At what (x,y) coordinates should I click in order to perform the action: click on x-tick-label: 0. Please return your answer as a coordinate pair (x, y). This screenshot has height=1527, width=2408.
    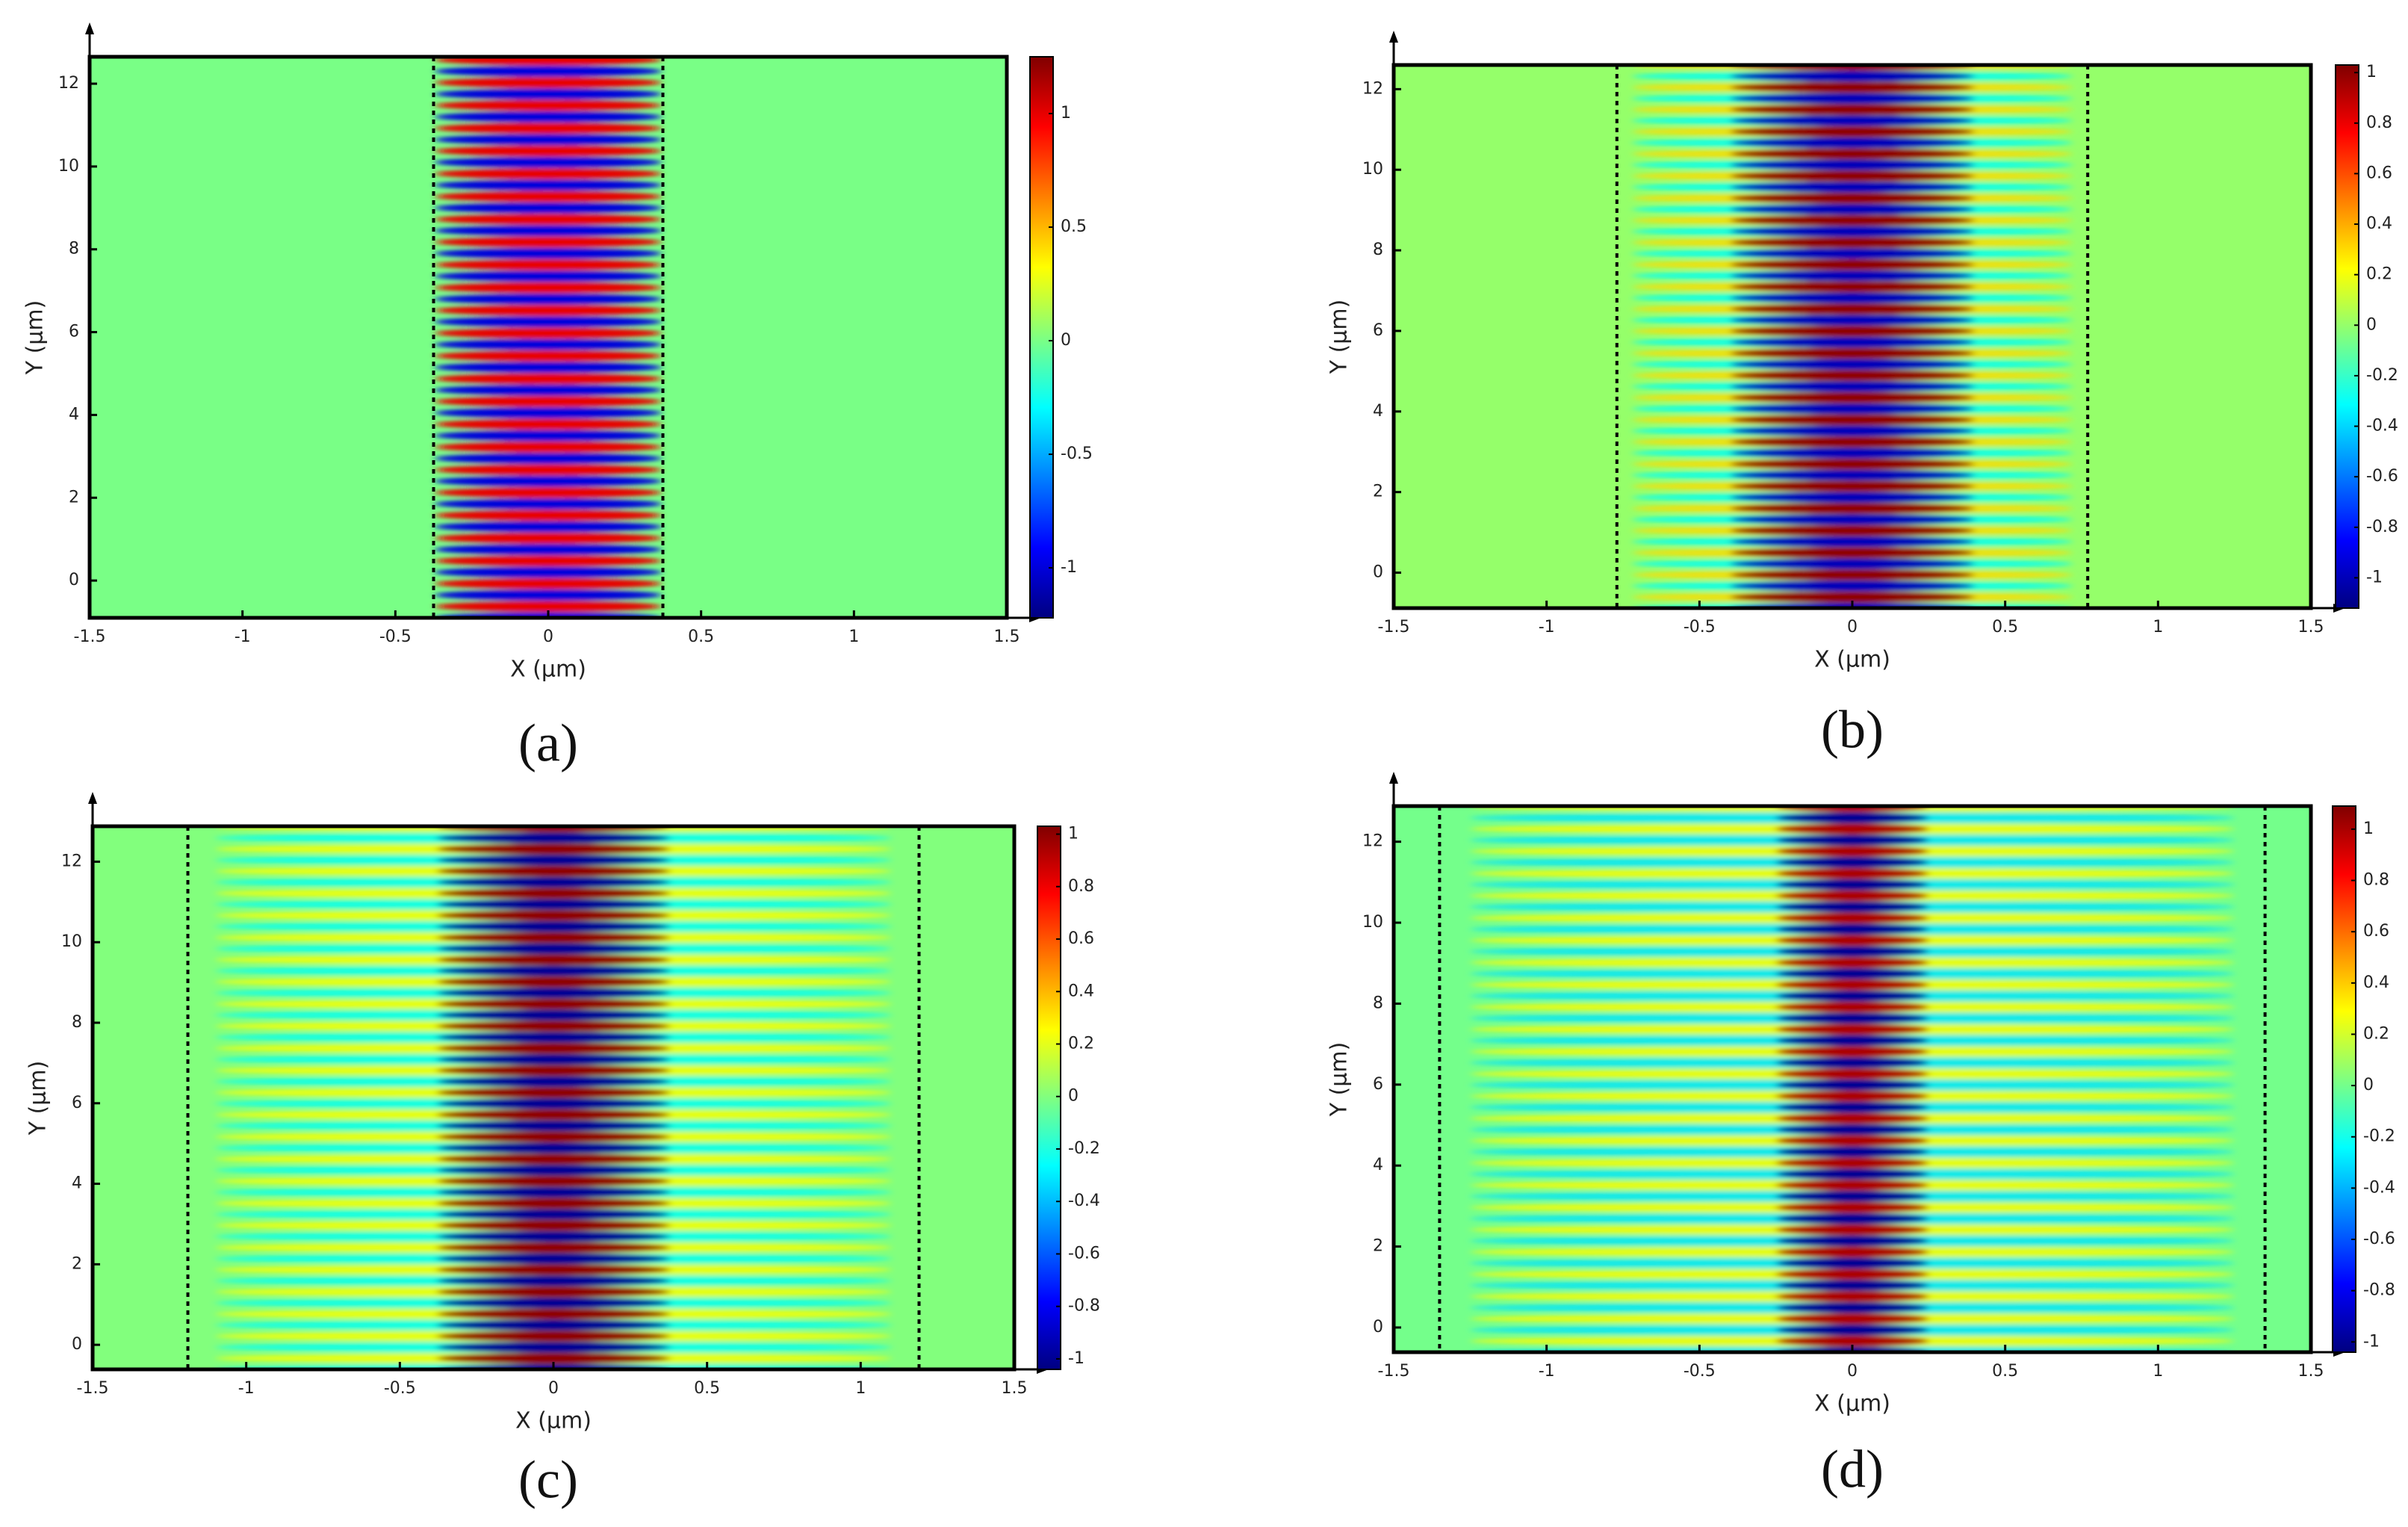
    Looking at the image, I should click on (1852, 1371).